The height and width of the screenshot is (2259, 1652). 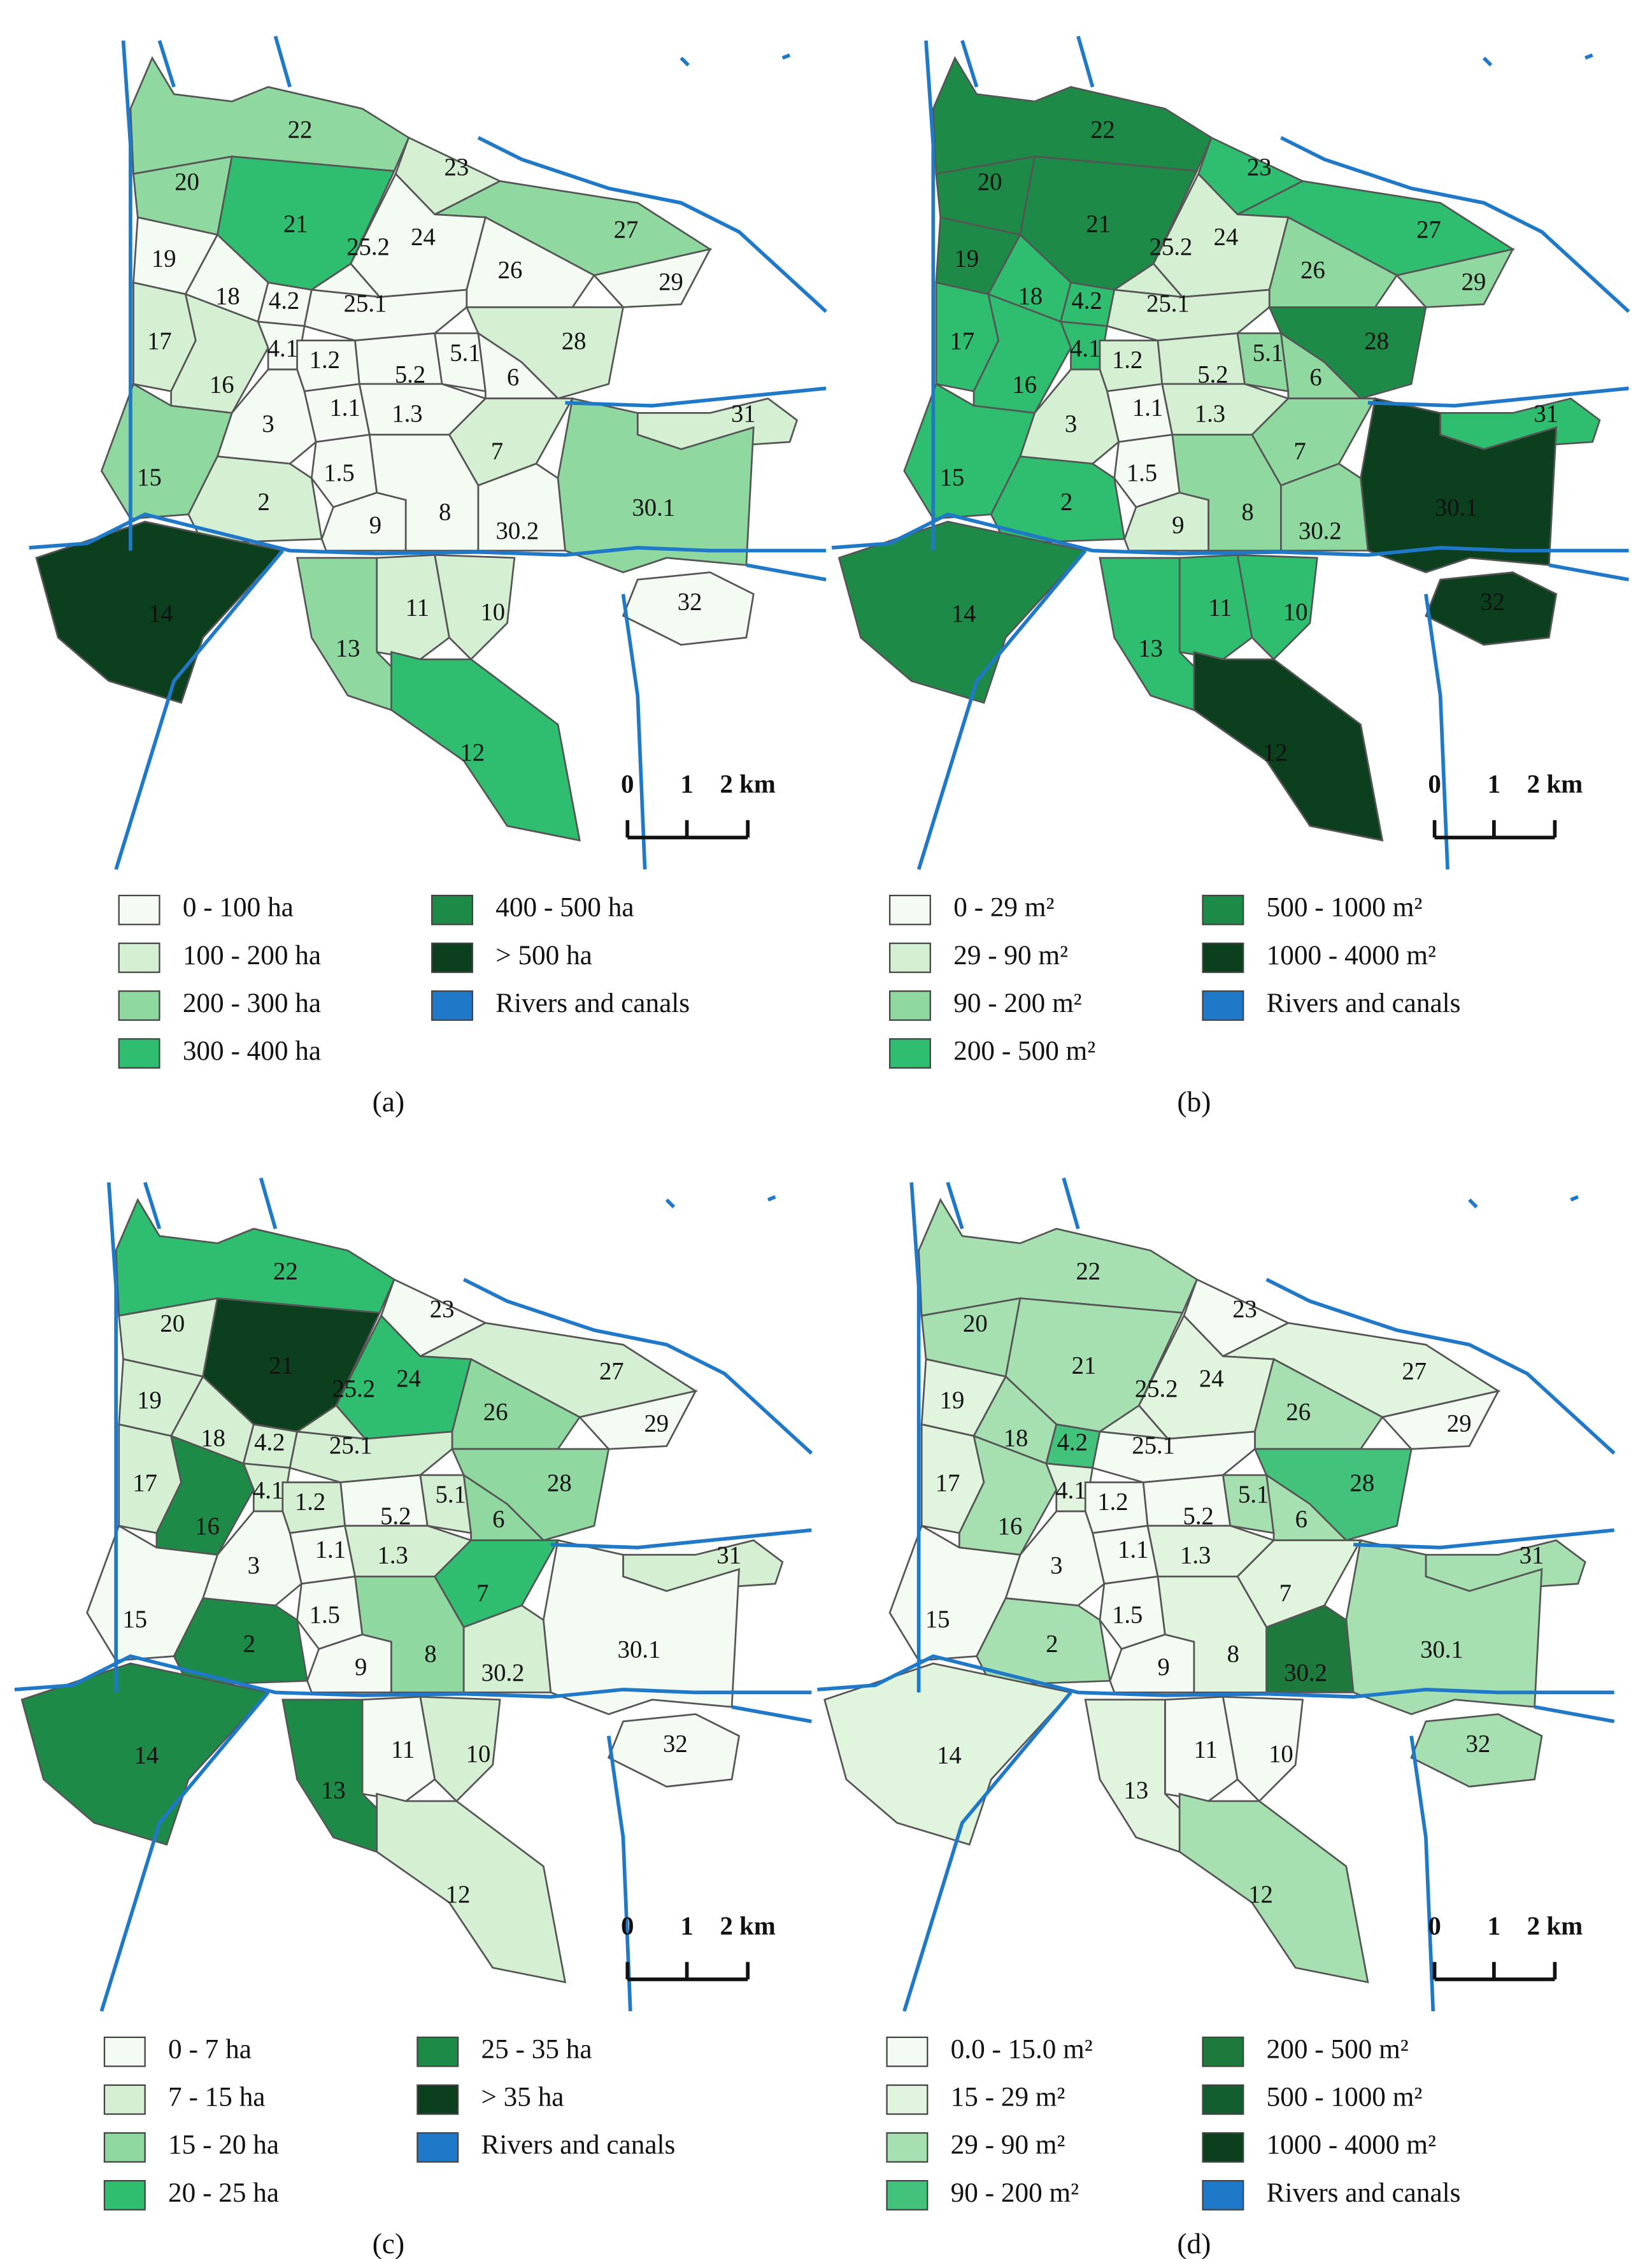 What do you see at coordinates (976, 1324) in the screenshot?
I see `district-label: 20` at bounding box center [976, 1324].